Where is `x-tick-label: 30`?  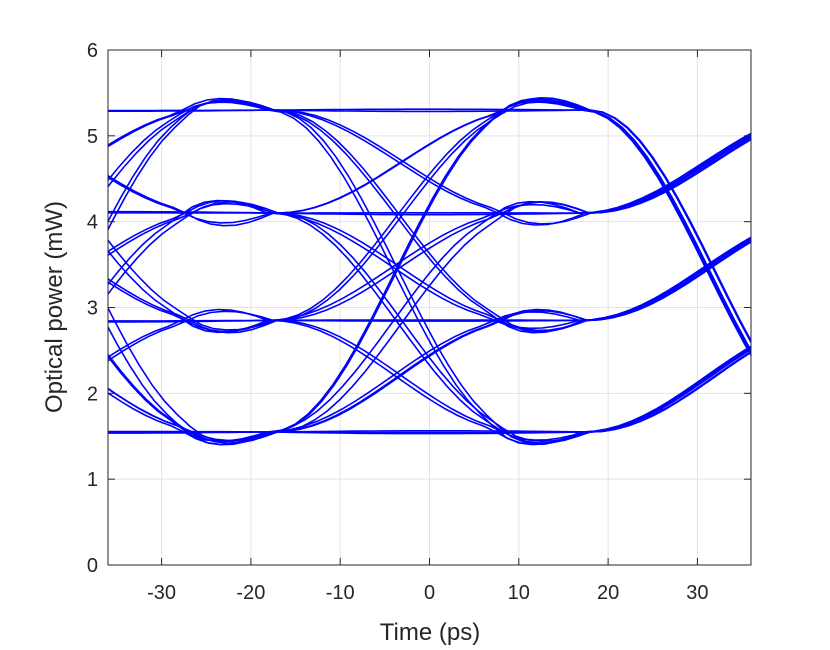 x-tick-label: 30 is located at coordinates (697, 593).